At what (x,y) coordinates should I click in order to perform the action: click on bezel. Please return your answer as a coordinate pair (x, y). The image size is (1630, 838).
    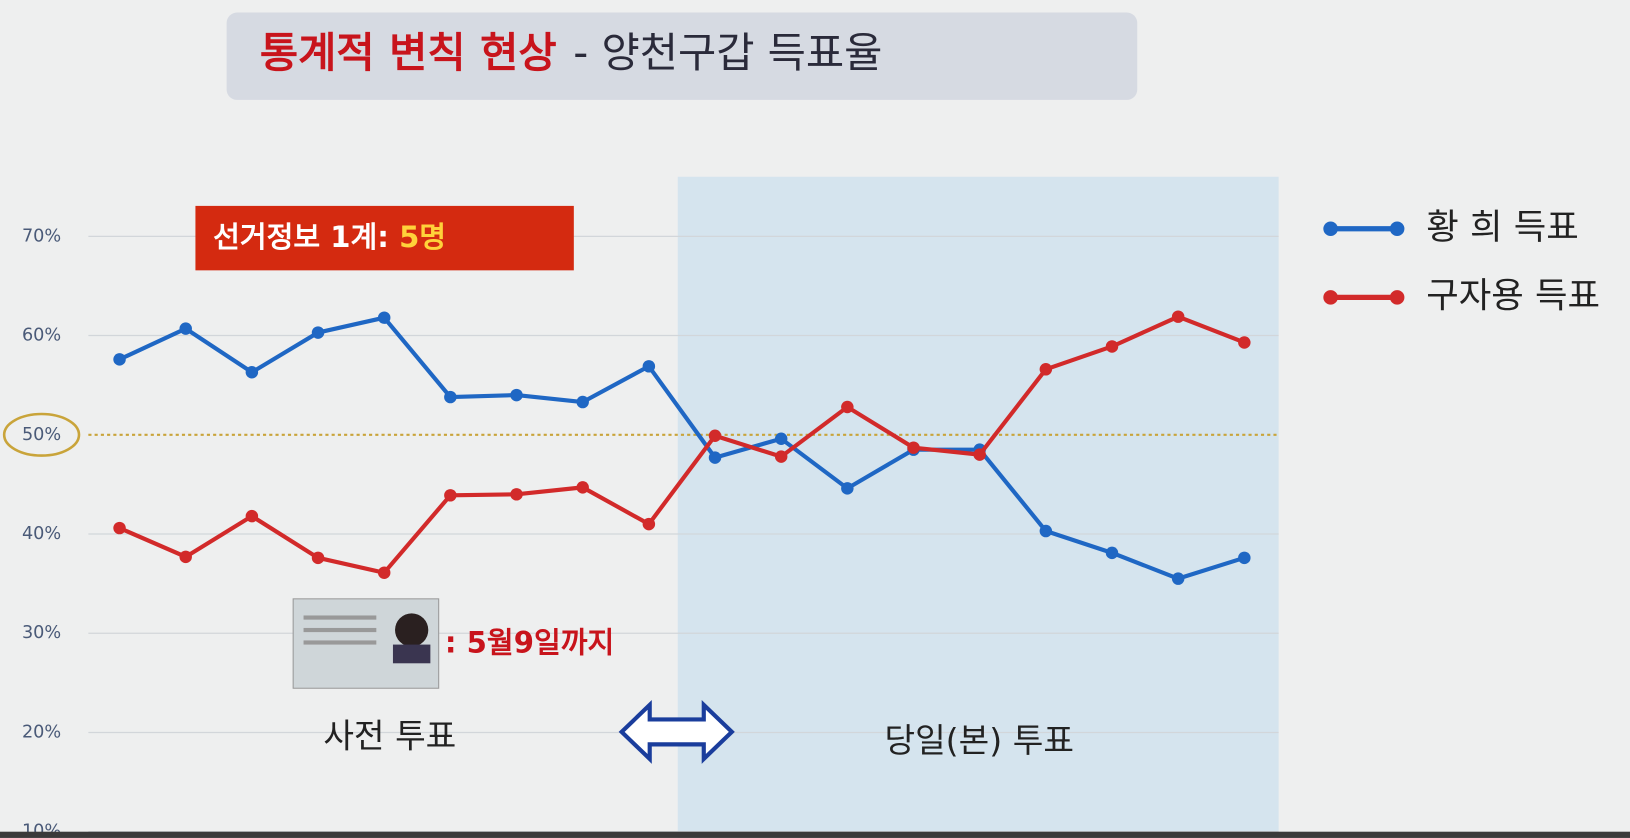
    Looking at the image, I should click on (815, 834).